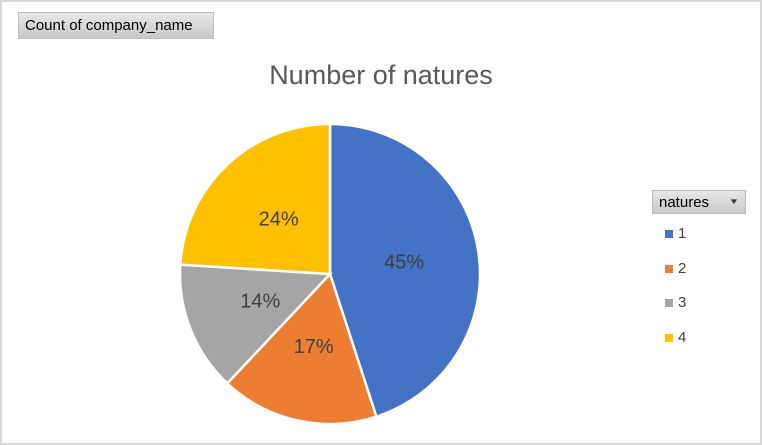 This screenshot has height=445, width=762. I want to click on pie-data-label-2: 17%, so click(314, 347).